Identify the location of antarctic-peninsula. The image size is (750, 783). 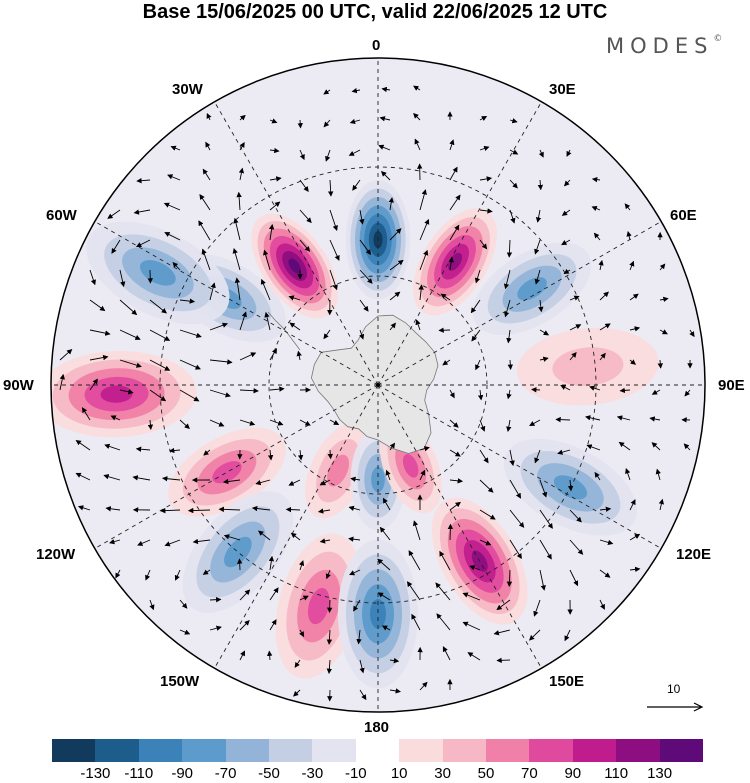
(284, 331).